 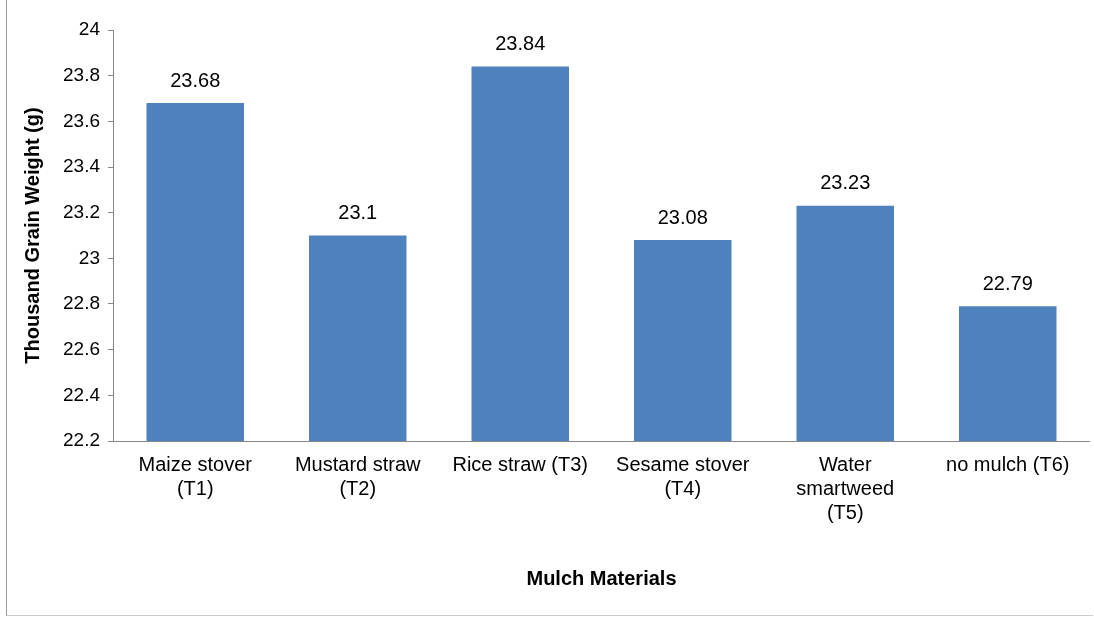 I want to click on y-tick-label: 22.4, so click(x=82, y=394).